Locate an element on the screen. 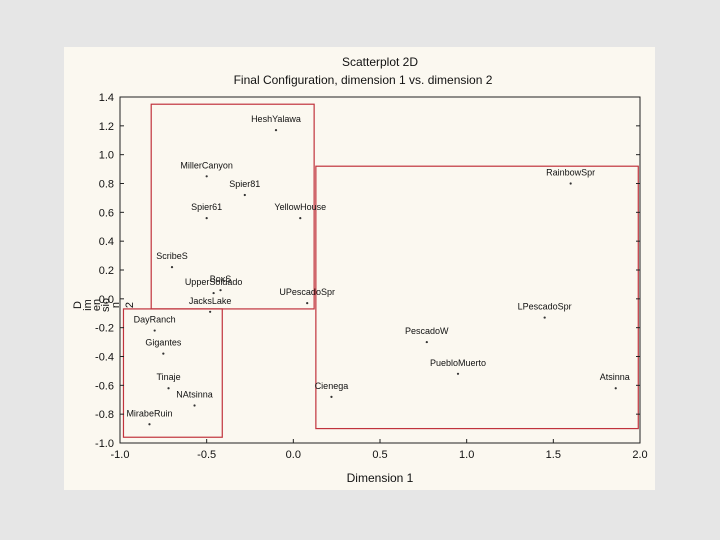 This screenshot has width=720, height=540. point-label: LPescadoSpr is located at coordinates (545, 307).